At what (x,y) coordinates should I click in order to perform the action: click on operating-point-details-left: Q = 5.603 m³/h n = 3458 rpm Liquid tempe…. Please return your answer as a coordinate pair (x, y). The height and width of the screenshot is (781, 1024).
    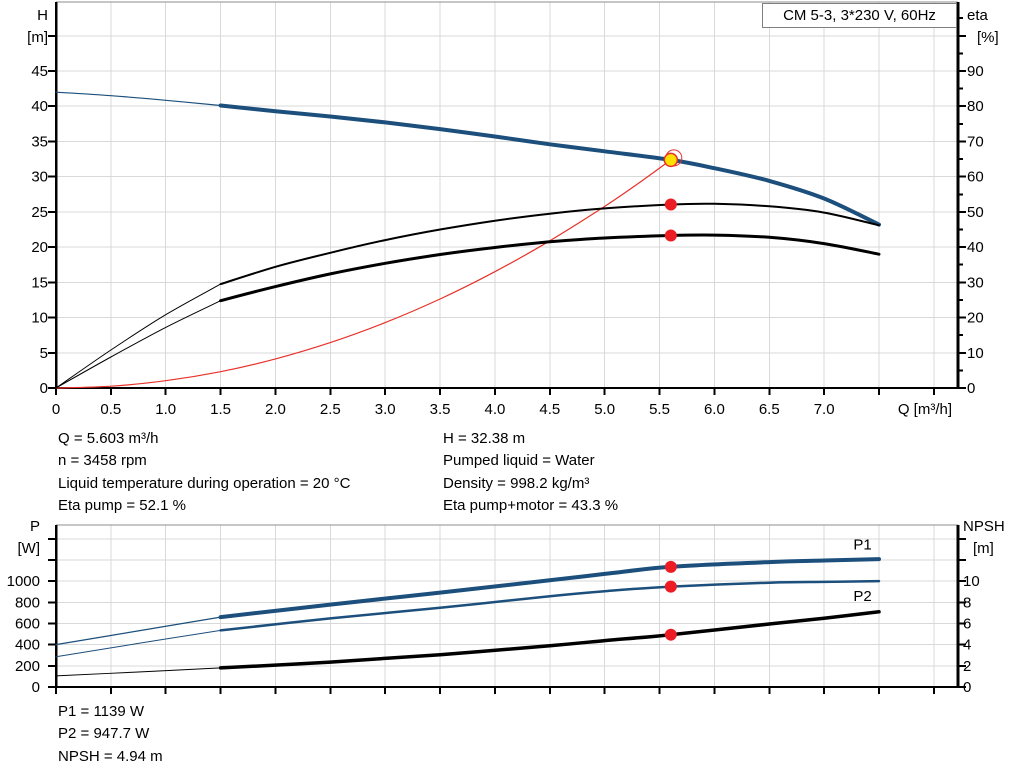
    Looking at the image, I should click on (204, 473).